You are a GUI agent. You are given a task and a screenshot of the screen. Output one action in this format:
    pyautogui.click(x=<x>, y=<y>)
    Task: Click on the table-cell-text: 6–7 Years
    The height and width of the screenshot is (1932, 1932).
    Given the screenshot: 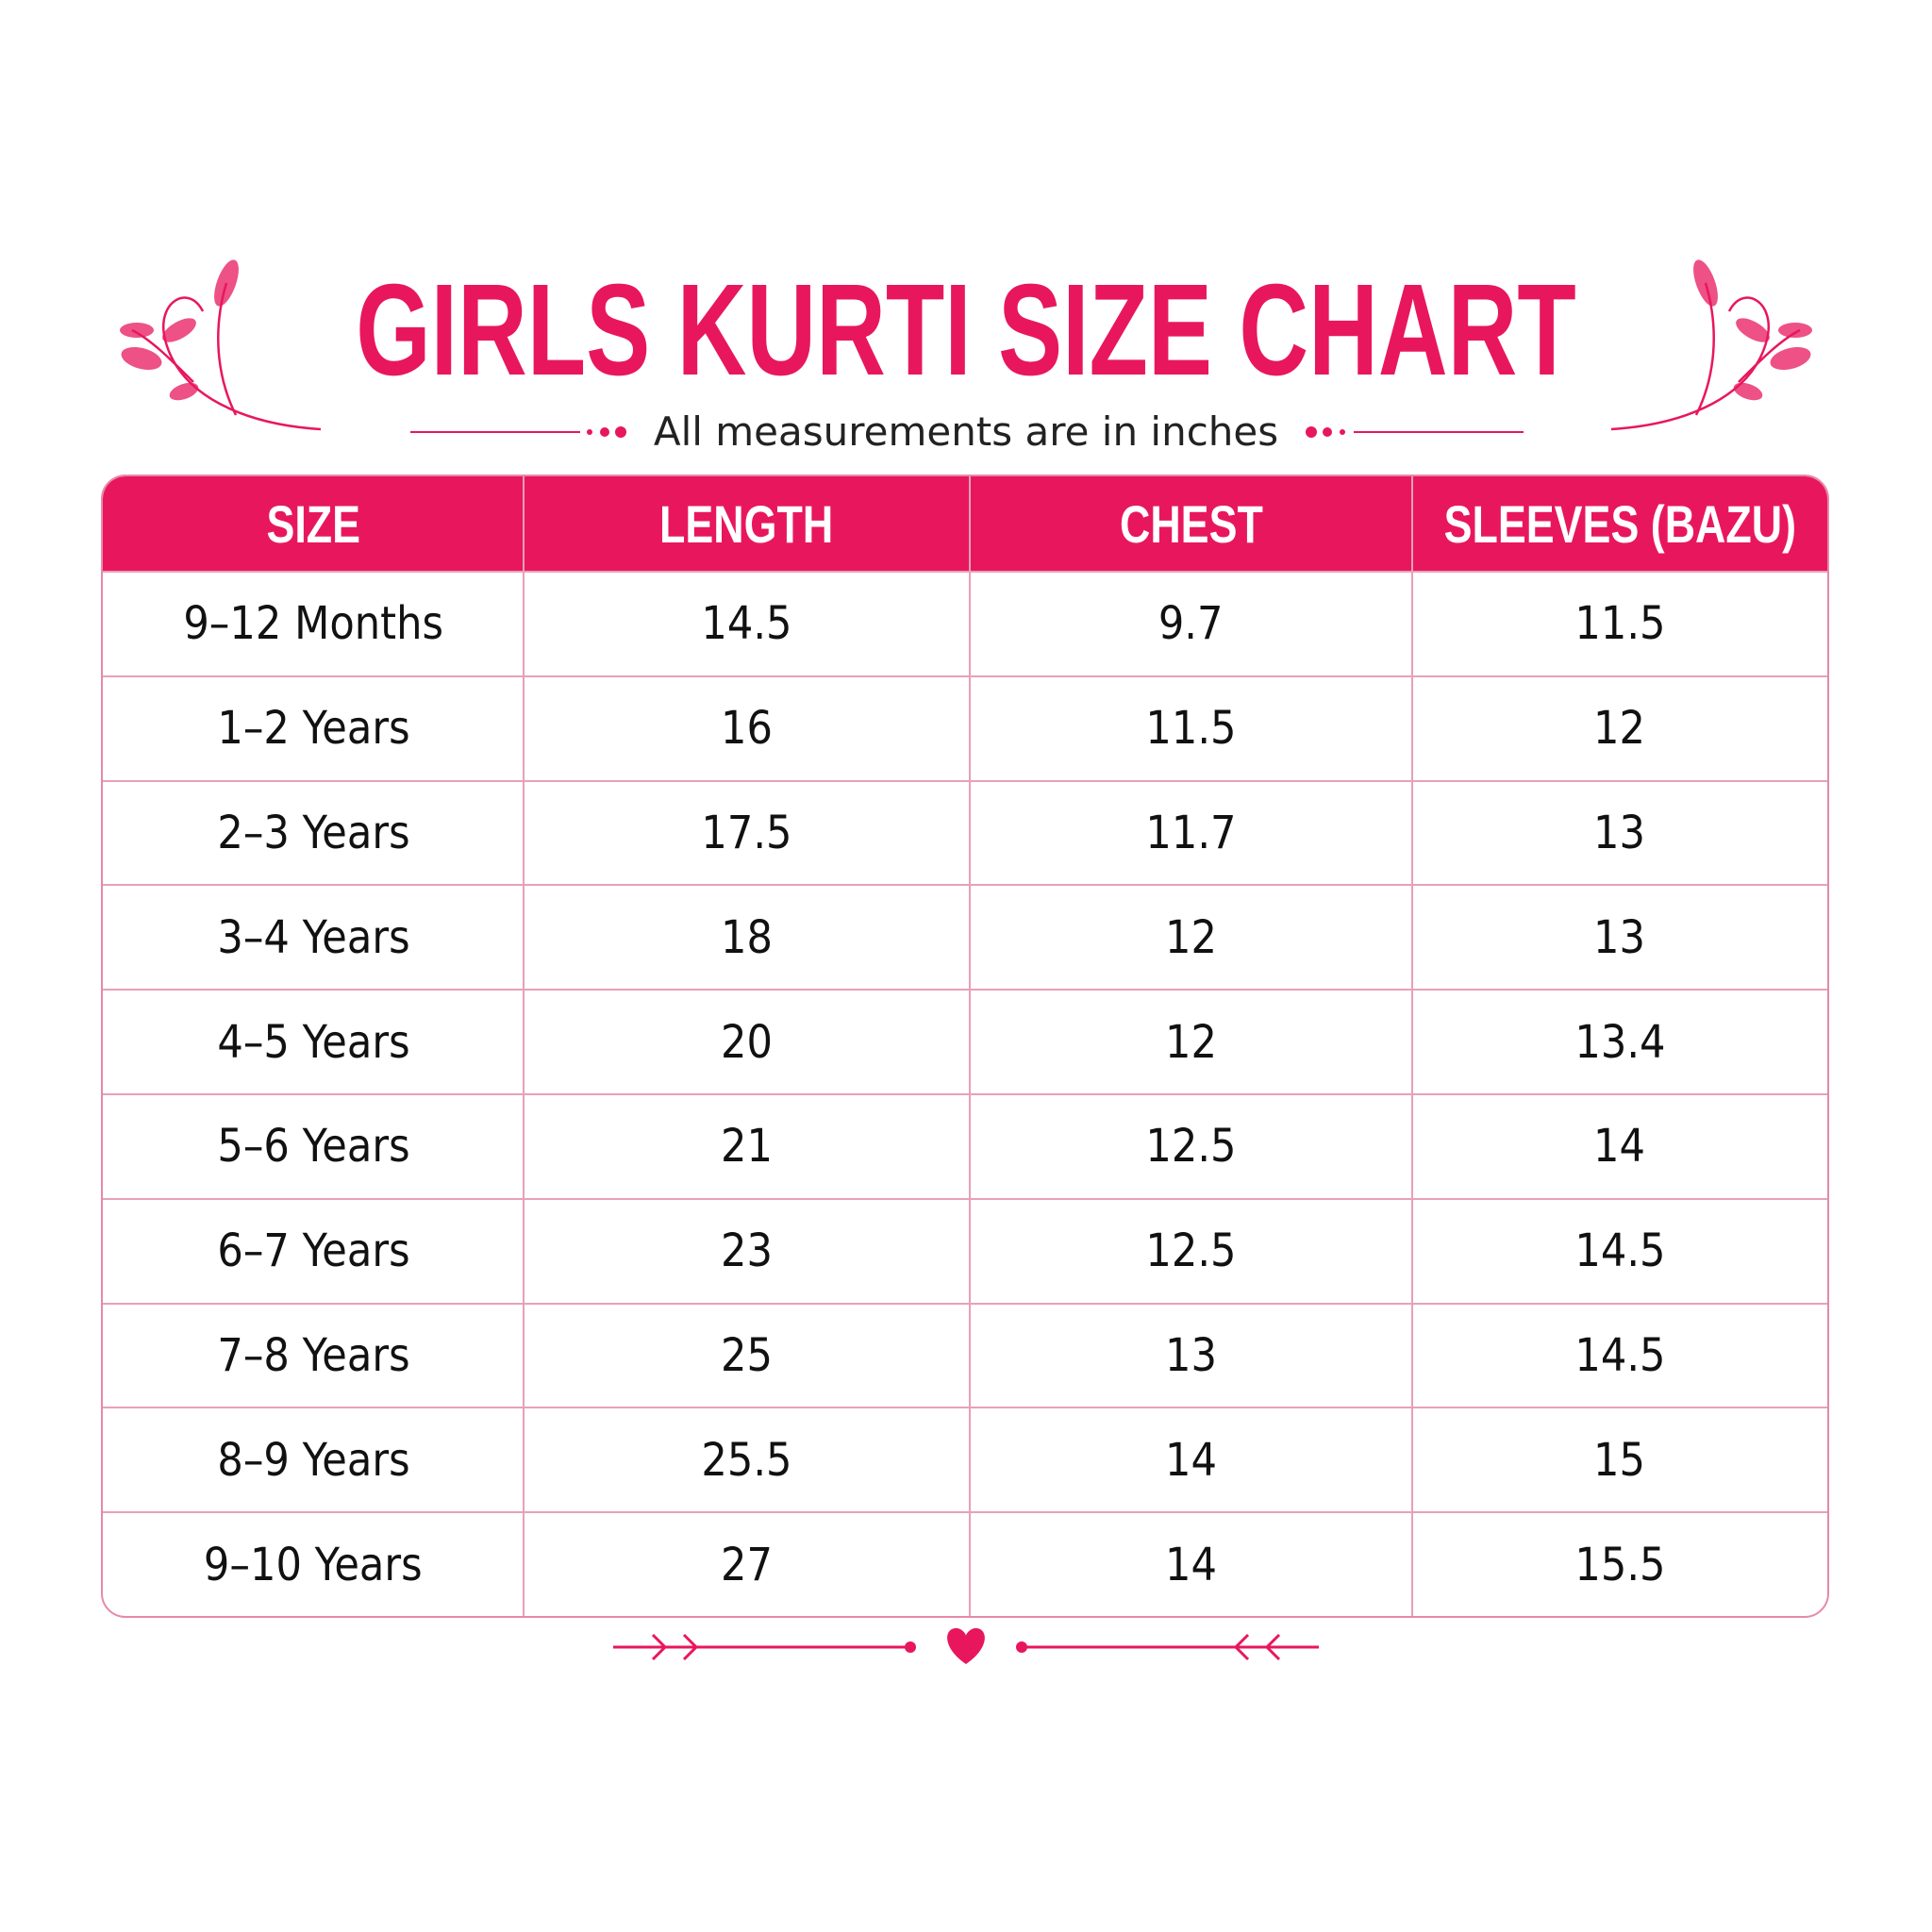 What is the action you would take?
    pyautogui.click(x=313, y=1251)
    